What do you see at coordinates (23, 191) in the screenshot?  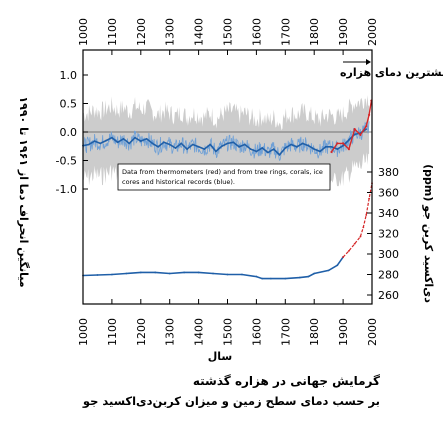 I see `temp-y-axis-title: میانگین انحراف دما از ۱۹۶۱ تا ۱۹۹۰` at bounding box center [23, 191].